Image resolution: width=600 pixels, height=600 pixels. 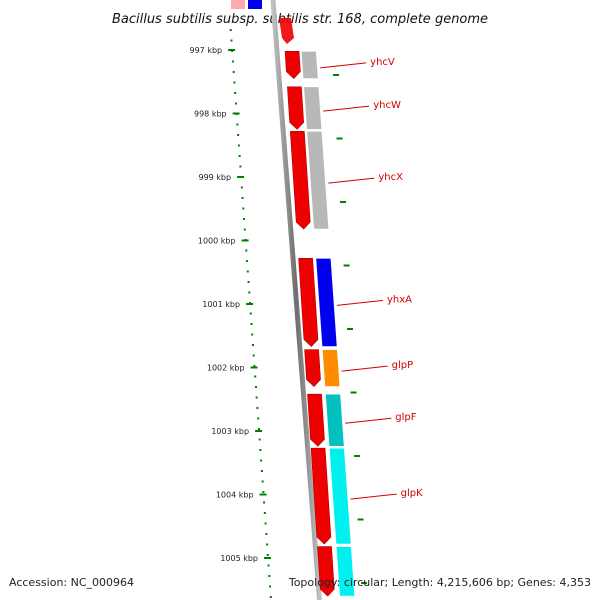 I want to click on gene-block-glpP, so click(x=331, y=368).